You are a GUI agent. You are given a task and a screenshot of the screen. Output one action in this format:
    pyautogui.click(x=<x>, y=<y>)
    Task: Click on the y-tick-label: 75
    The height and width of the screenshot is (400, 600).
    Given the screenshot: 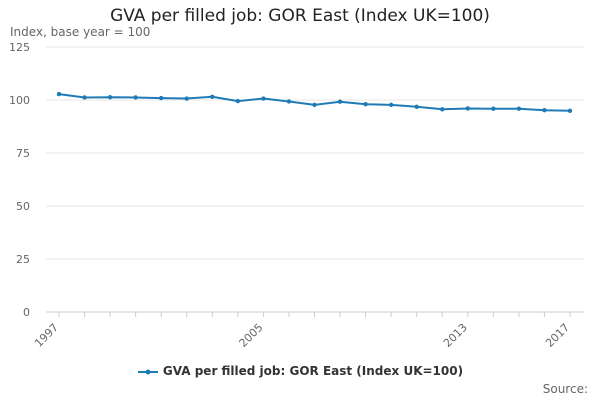 What is the action you would take?
    pyautogui.click(x=23, y=153)
    